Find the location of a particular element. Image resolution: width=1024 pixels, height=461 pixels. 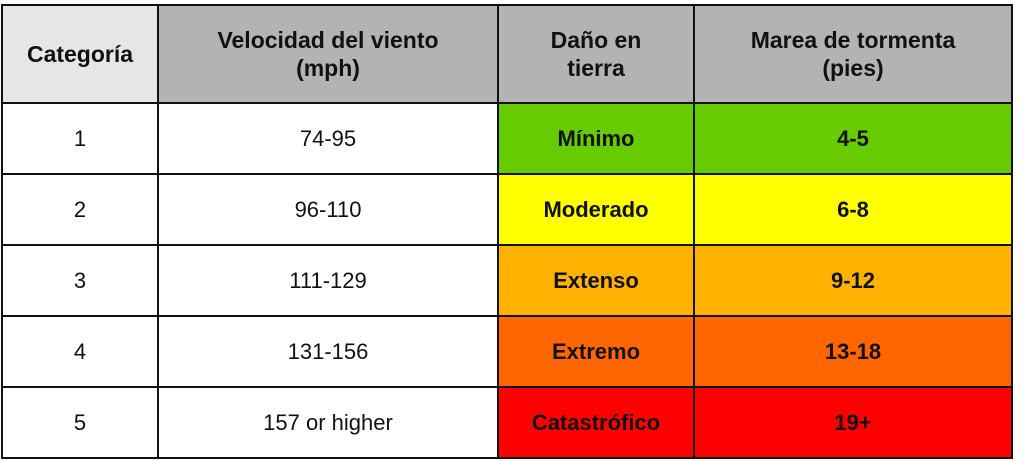

cell-storm-surge: 6-8 is located at coordinates (853, 209).